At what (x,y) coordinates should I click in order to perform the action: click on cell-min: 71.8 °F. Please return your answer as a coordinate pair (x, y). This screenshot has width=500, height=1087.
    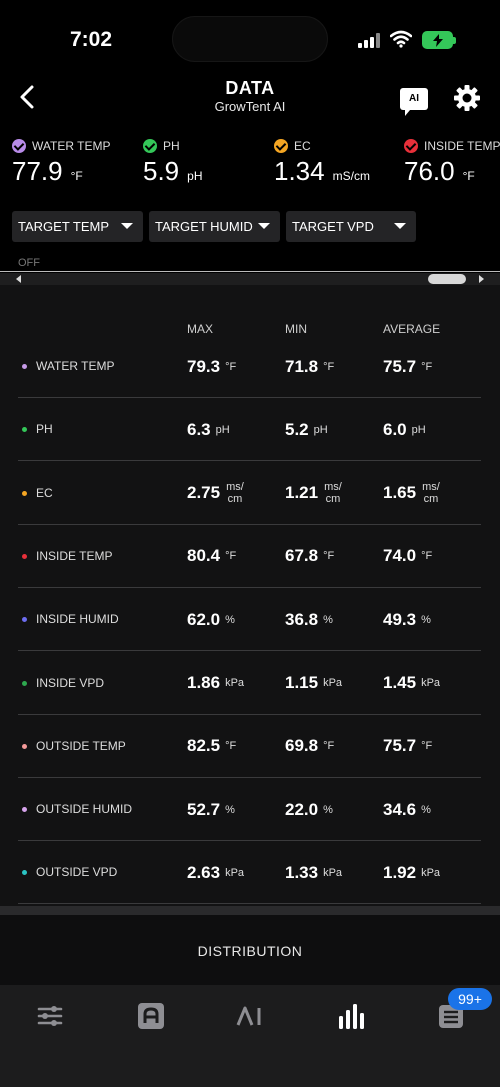
    Looking at the image, I should click on (309, 366).